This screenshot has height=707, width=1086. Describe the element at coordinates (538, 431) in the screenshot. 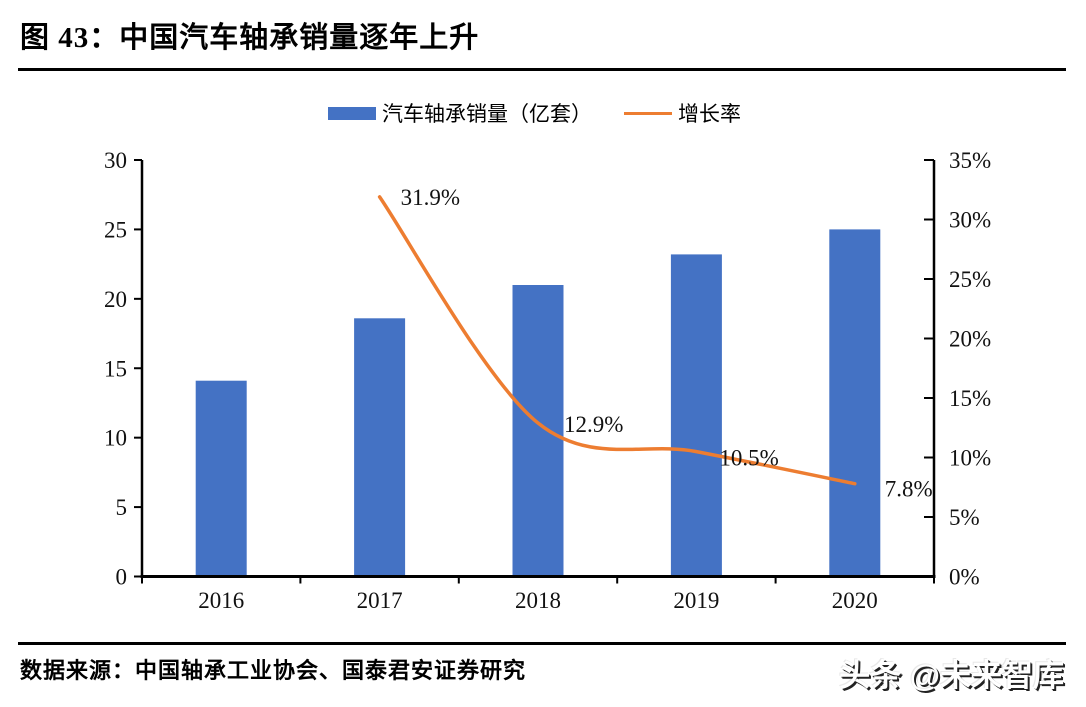

I see `bar-2018` at that location.